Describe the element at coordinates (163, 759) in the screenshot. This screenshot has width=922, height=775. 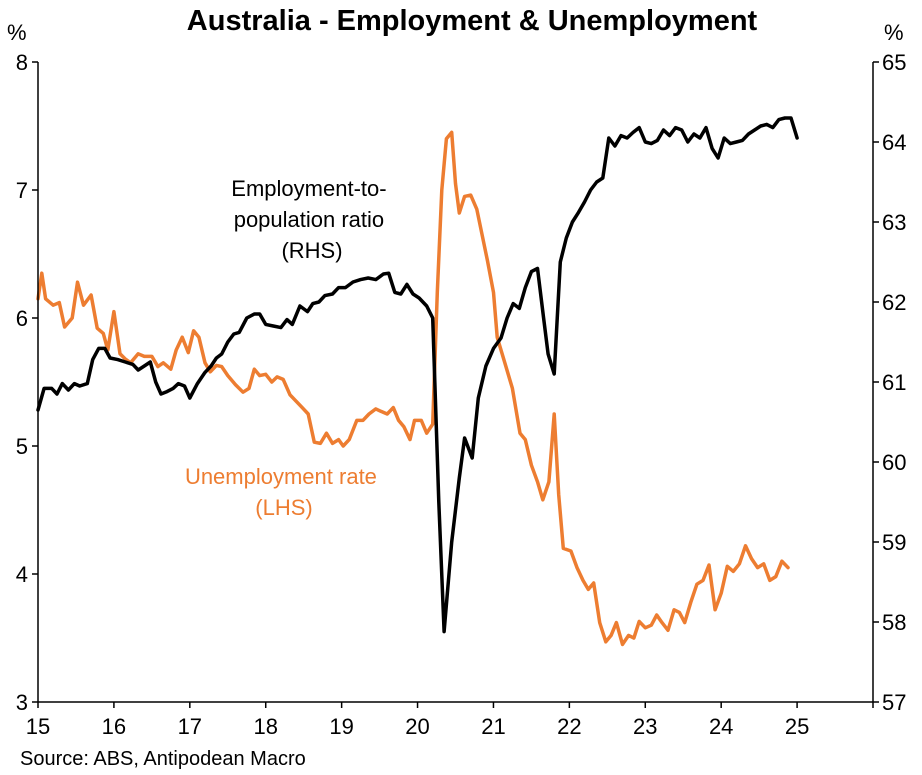
I see `source-note: Source: ABS, Antipodean Macro` at that location.